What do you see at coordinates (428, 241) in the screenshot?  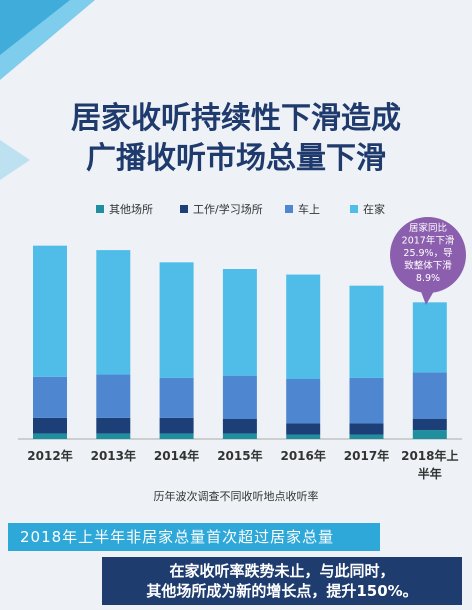 I see `annotation-text: 2017年下滑` at bounding box center [428, 241].